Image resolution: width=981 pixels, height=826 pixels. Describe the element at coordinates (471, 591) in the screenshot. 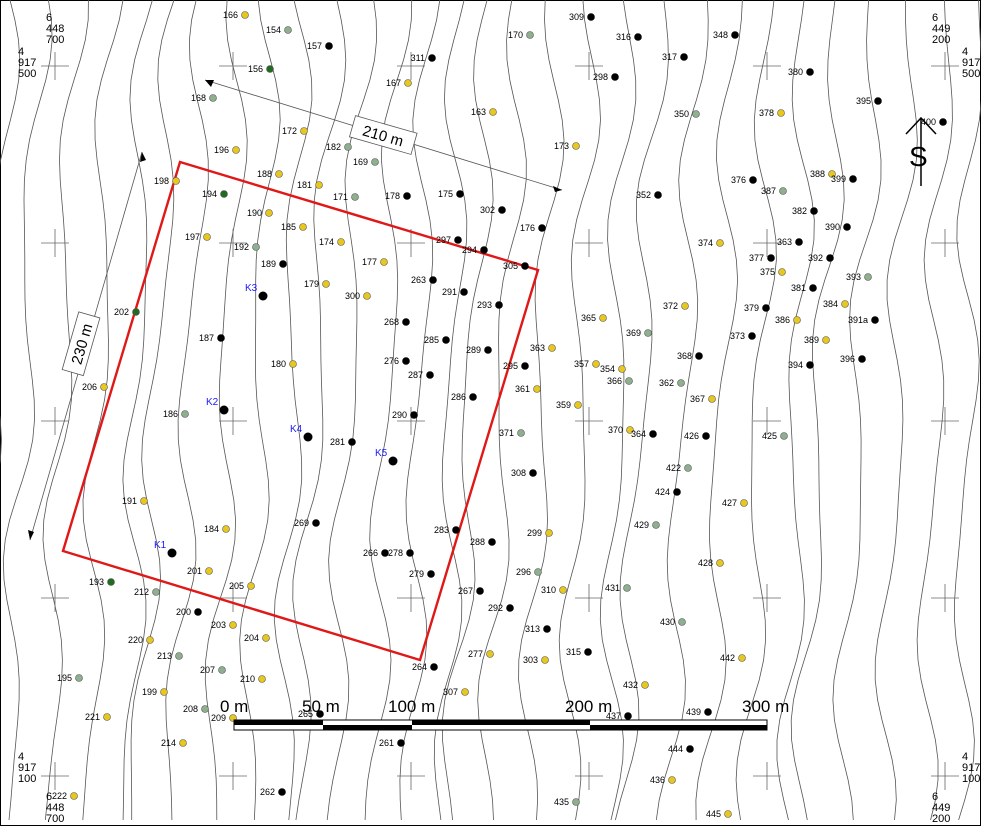

I see `survey-point: 267` at that location.